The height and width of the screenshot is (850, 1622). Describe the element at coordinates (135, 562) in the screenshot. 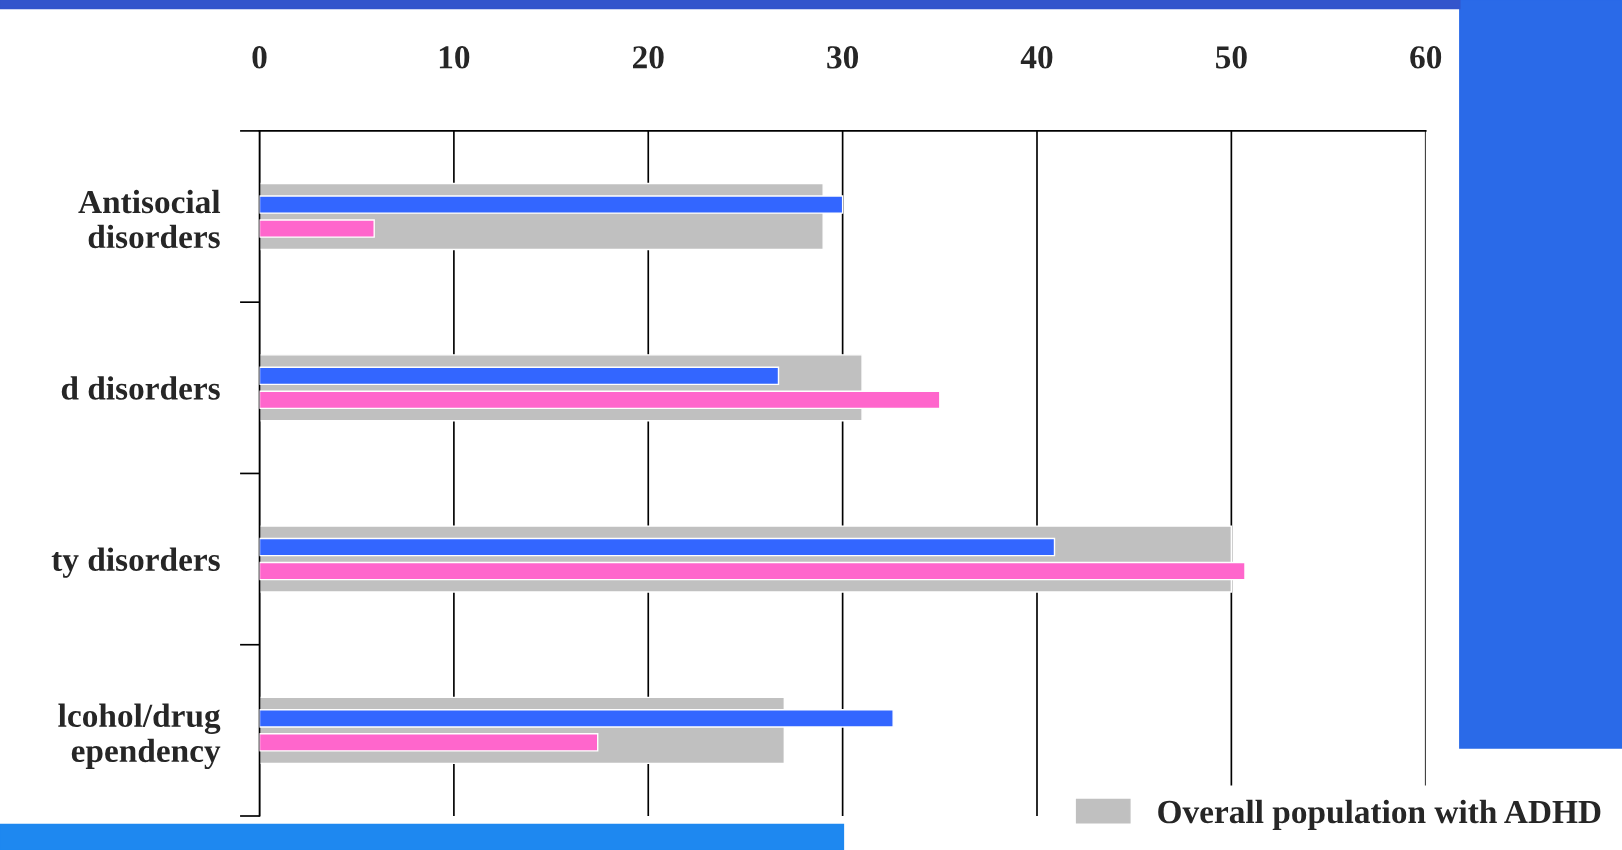

I see `y-tick-label: ty disorders` at that location.